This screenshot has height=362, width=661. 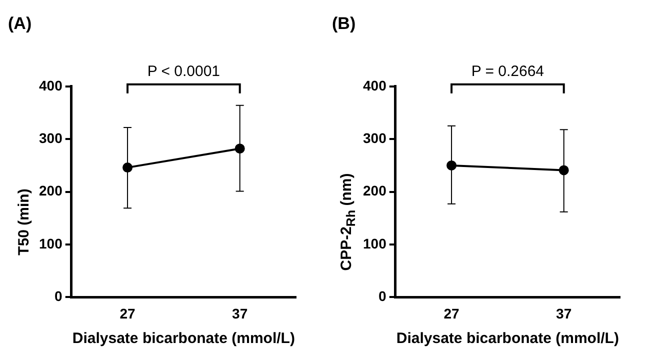 I want to click on text: P = 0.2664, so click(x=507, y=71).